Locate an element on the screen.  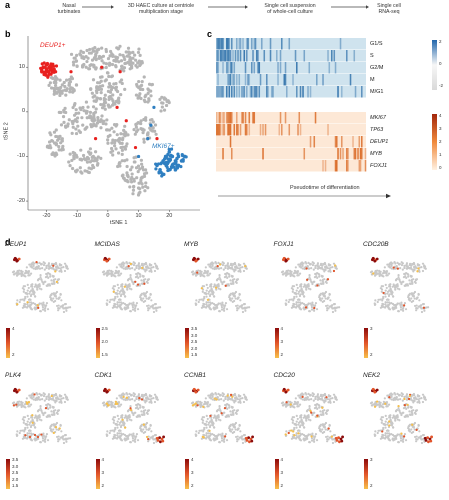
gene-plot-title: CCNB1 is located at coordinates (195, 375).